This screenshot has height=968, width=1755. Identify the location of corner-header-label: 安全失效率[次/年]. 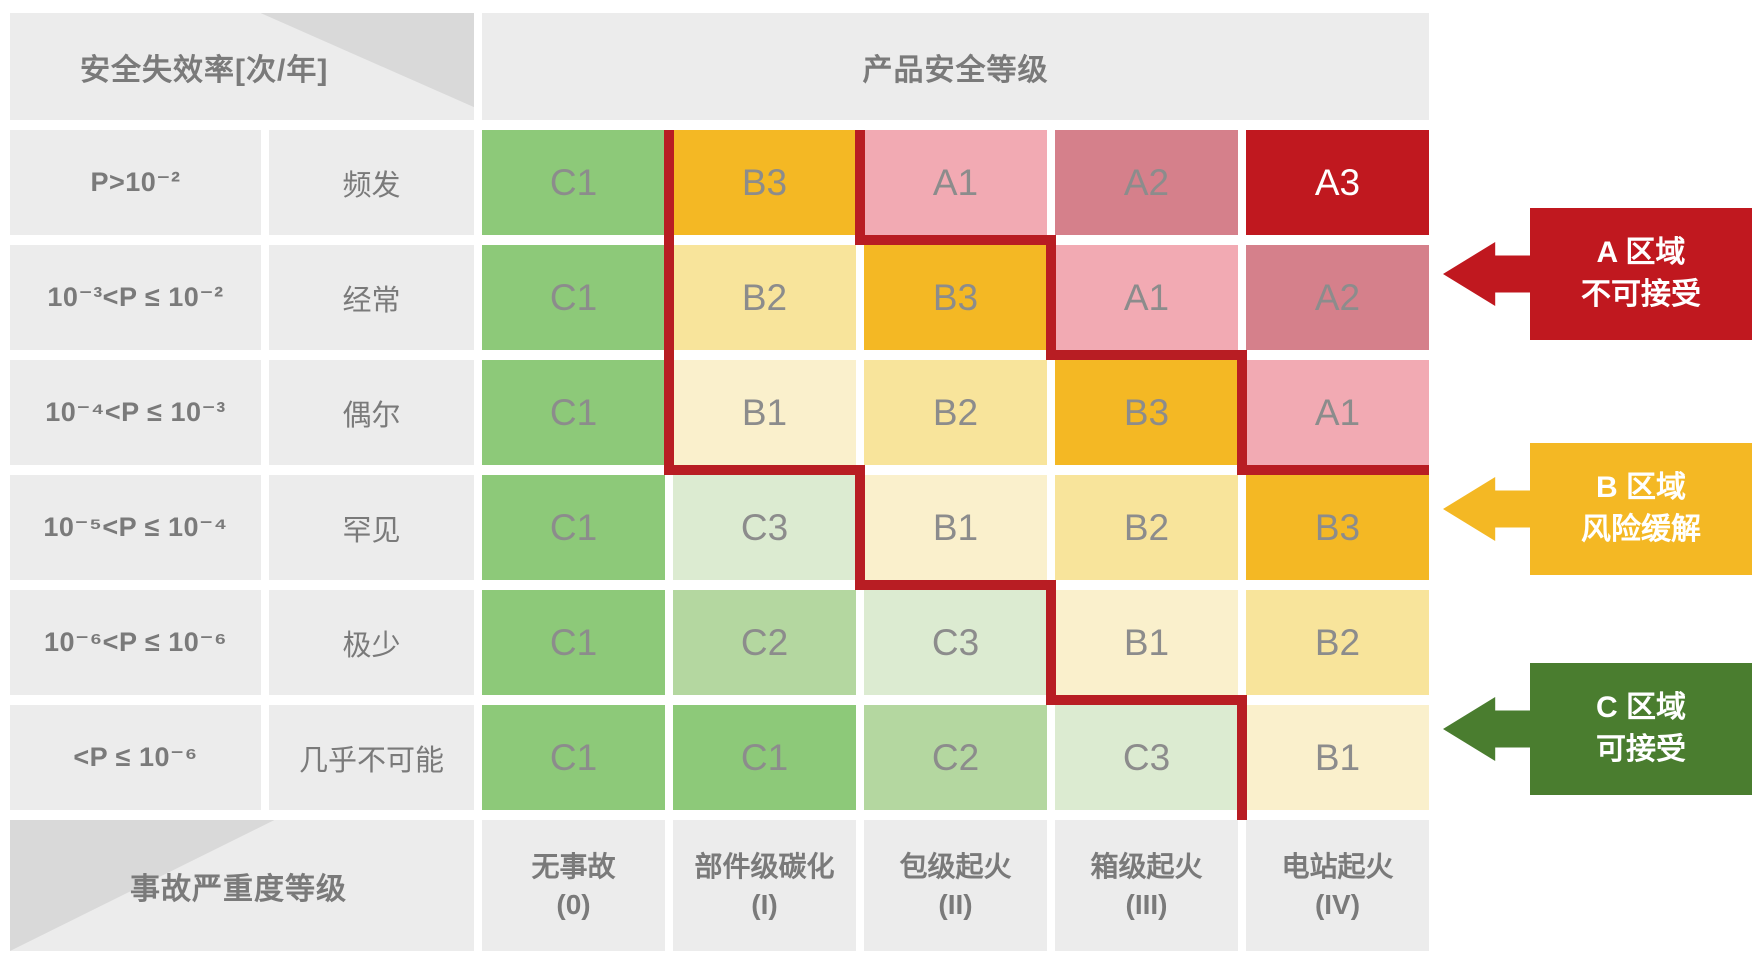
(204, 70).